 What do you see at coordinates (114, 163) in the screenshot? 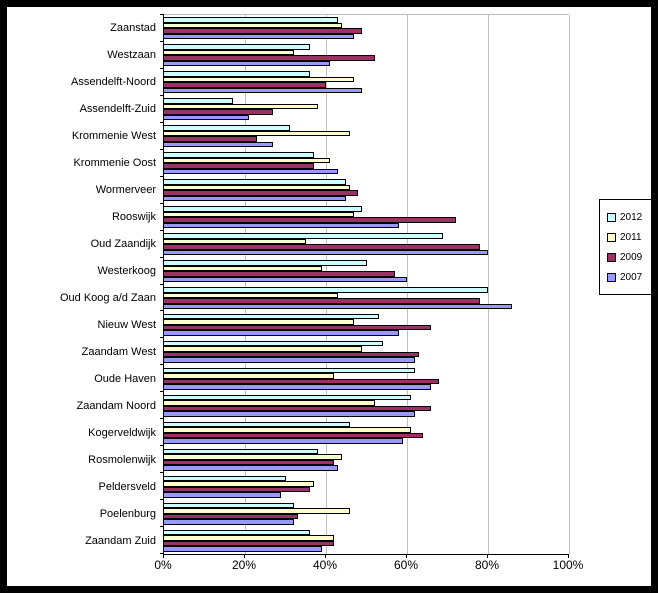
I see `category-label: Krommenie Oost` at bounding box center [114, 163].